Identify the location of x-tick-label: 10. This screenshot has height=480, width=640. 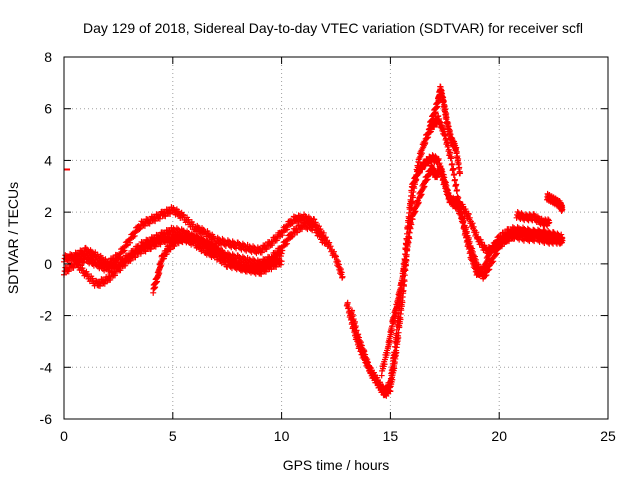
(282, 436).